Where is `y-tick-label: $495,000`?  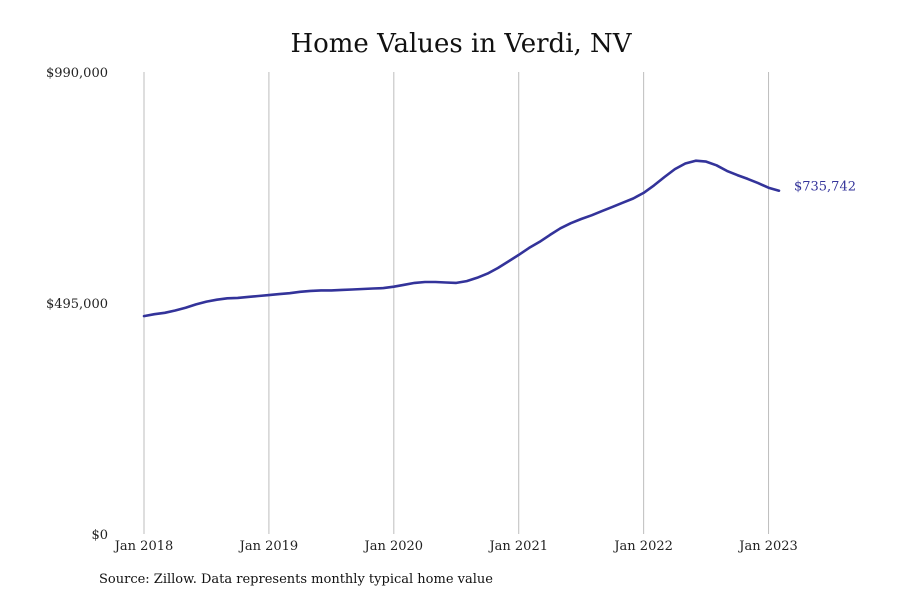 y-tick-label: $495,000 is located at coordinates (77, 304).